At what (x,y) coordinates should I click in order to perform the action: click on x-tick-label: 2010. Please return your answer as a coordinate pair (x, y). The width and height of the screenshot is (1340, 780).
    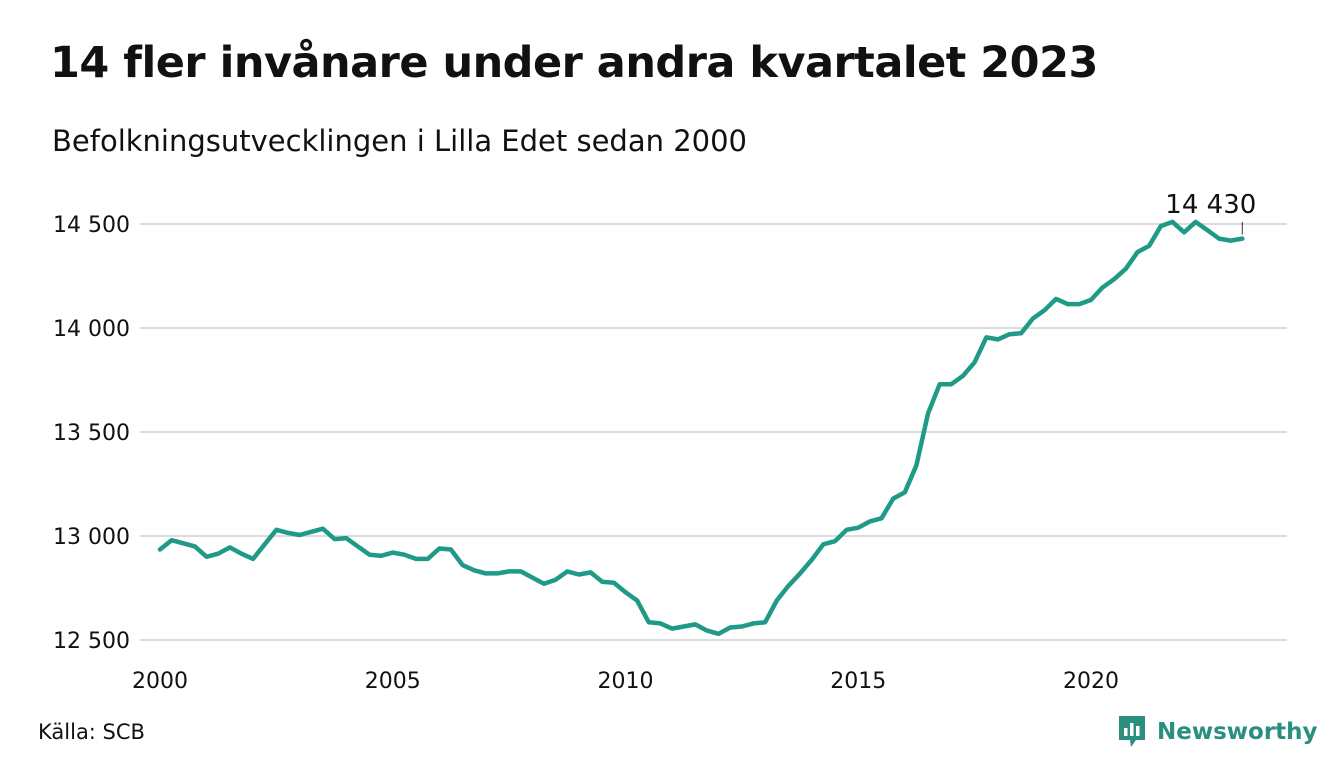
    Looking at the image, I should click on (626, 681).